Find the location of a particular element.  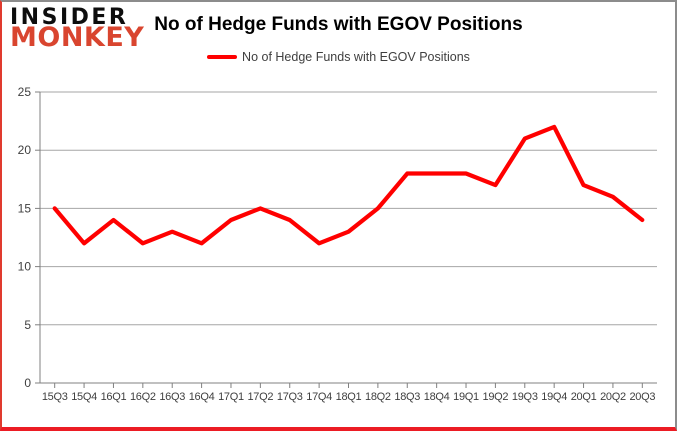

x-tick-label: 19Q3 is located at coordinates (525, 397).